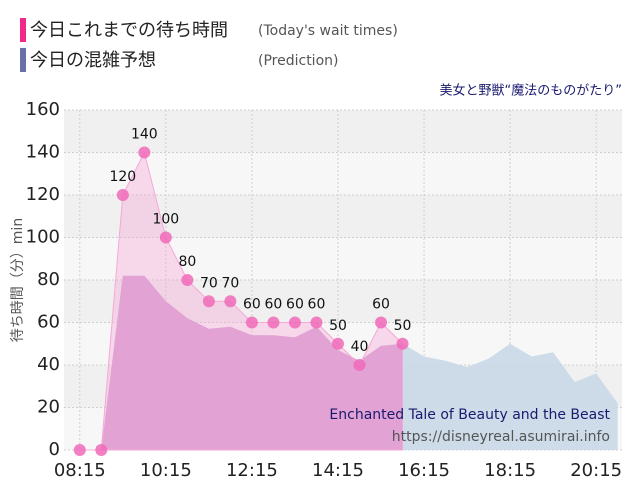 This screenshot has height=500, width=640. What do you see at coordinates (48, 407) in the screenshot?
I see `y-tick-label: 20` at bounding box center [48, 407].